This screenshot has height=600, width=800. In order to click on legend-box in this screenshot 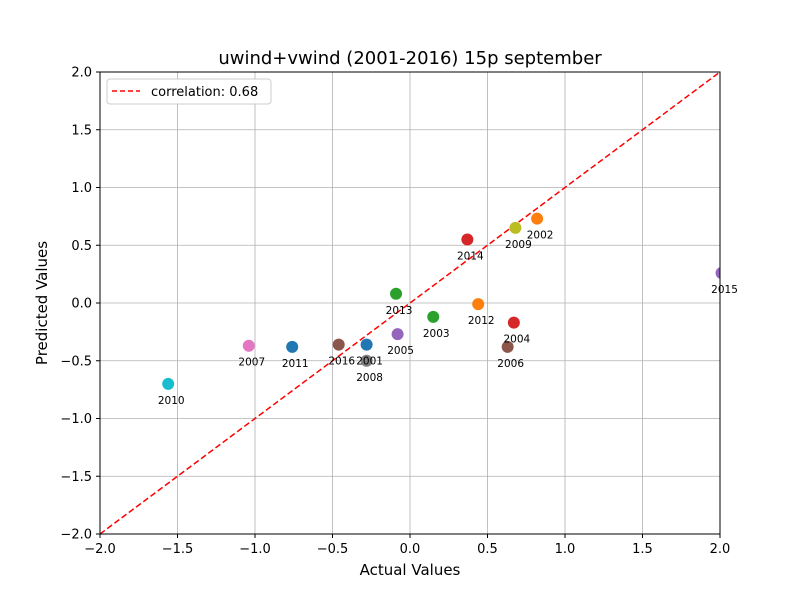, I will do `click(189, 91)`.